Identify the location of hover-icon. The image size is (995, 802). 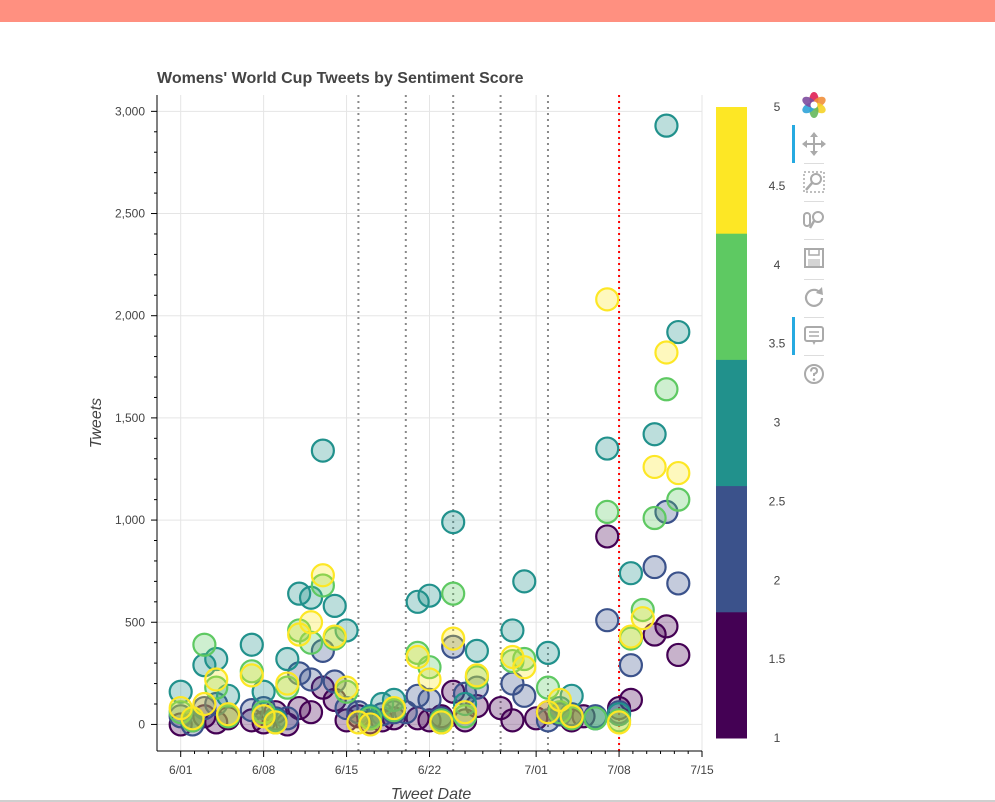
(814, 336).